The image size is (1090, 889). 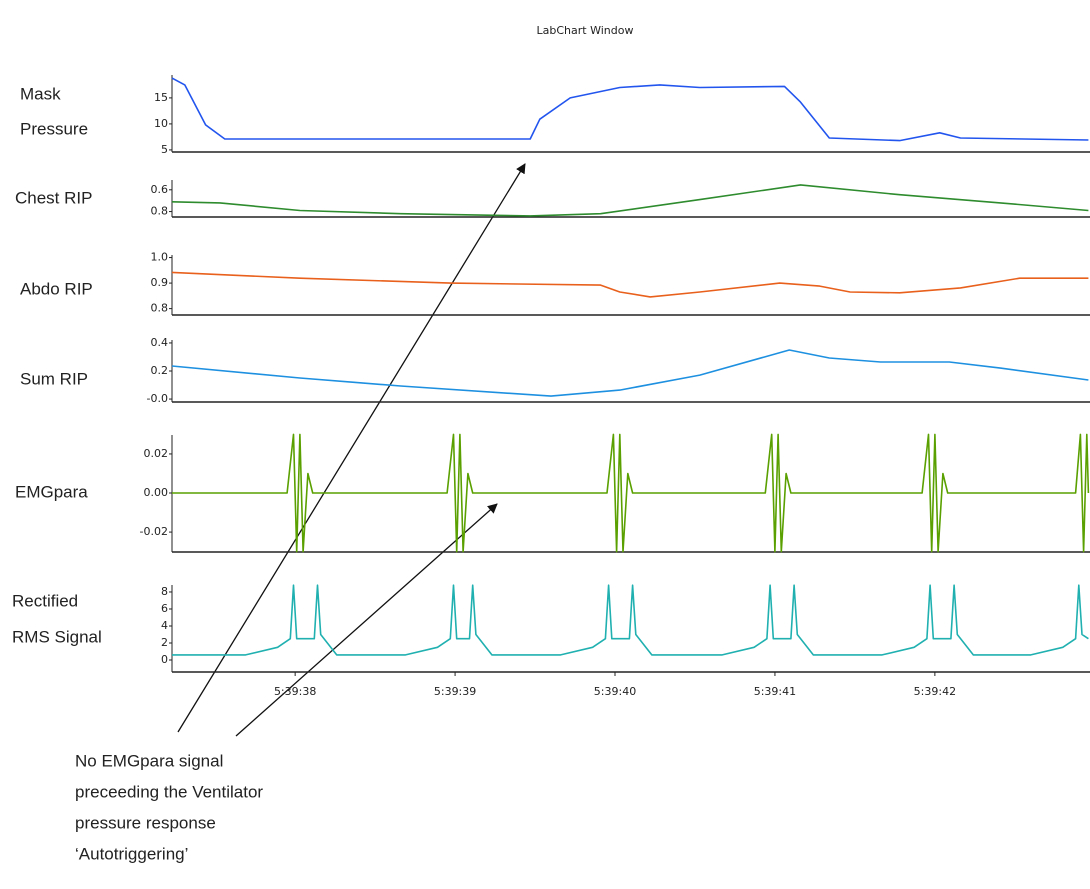 I want to click on y-tick-label: 0.9, so click(x=160, y=282).